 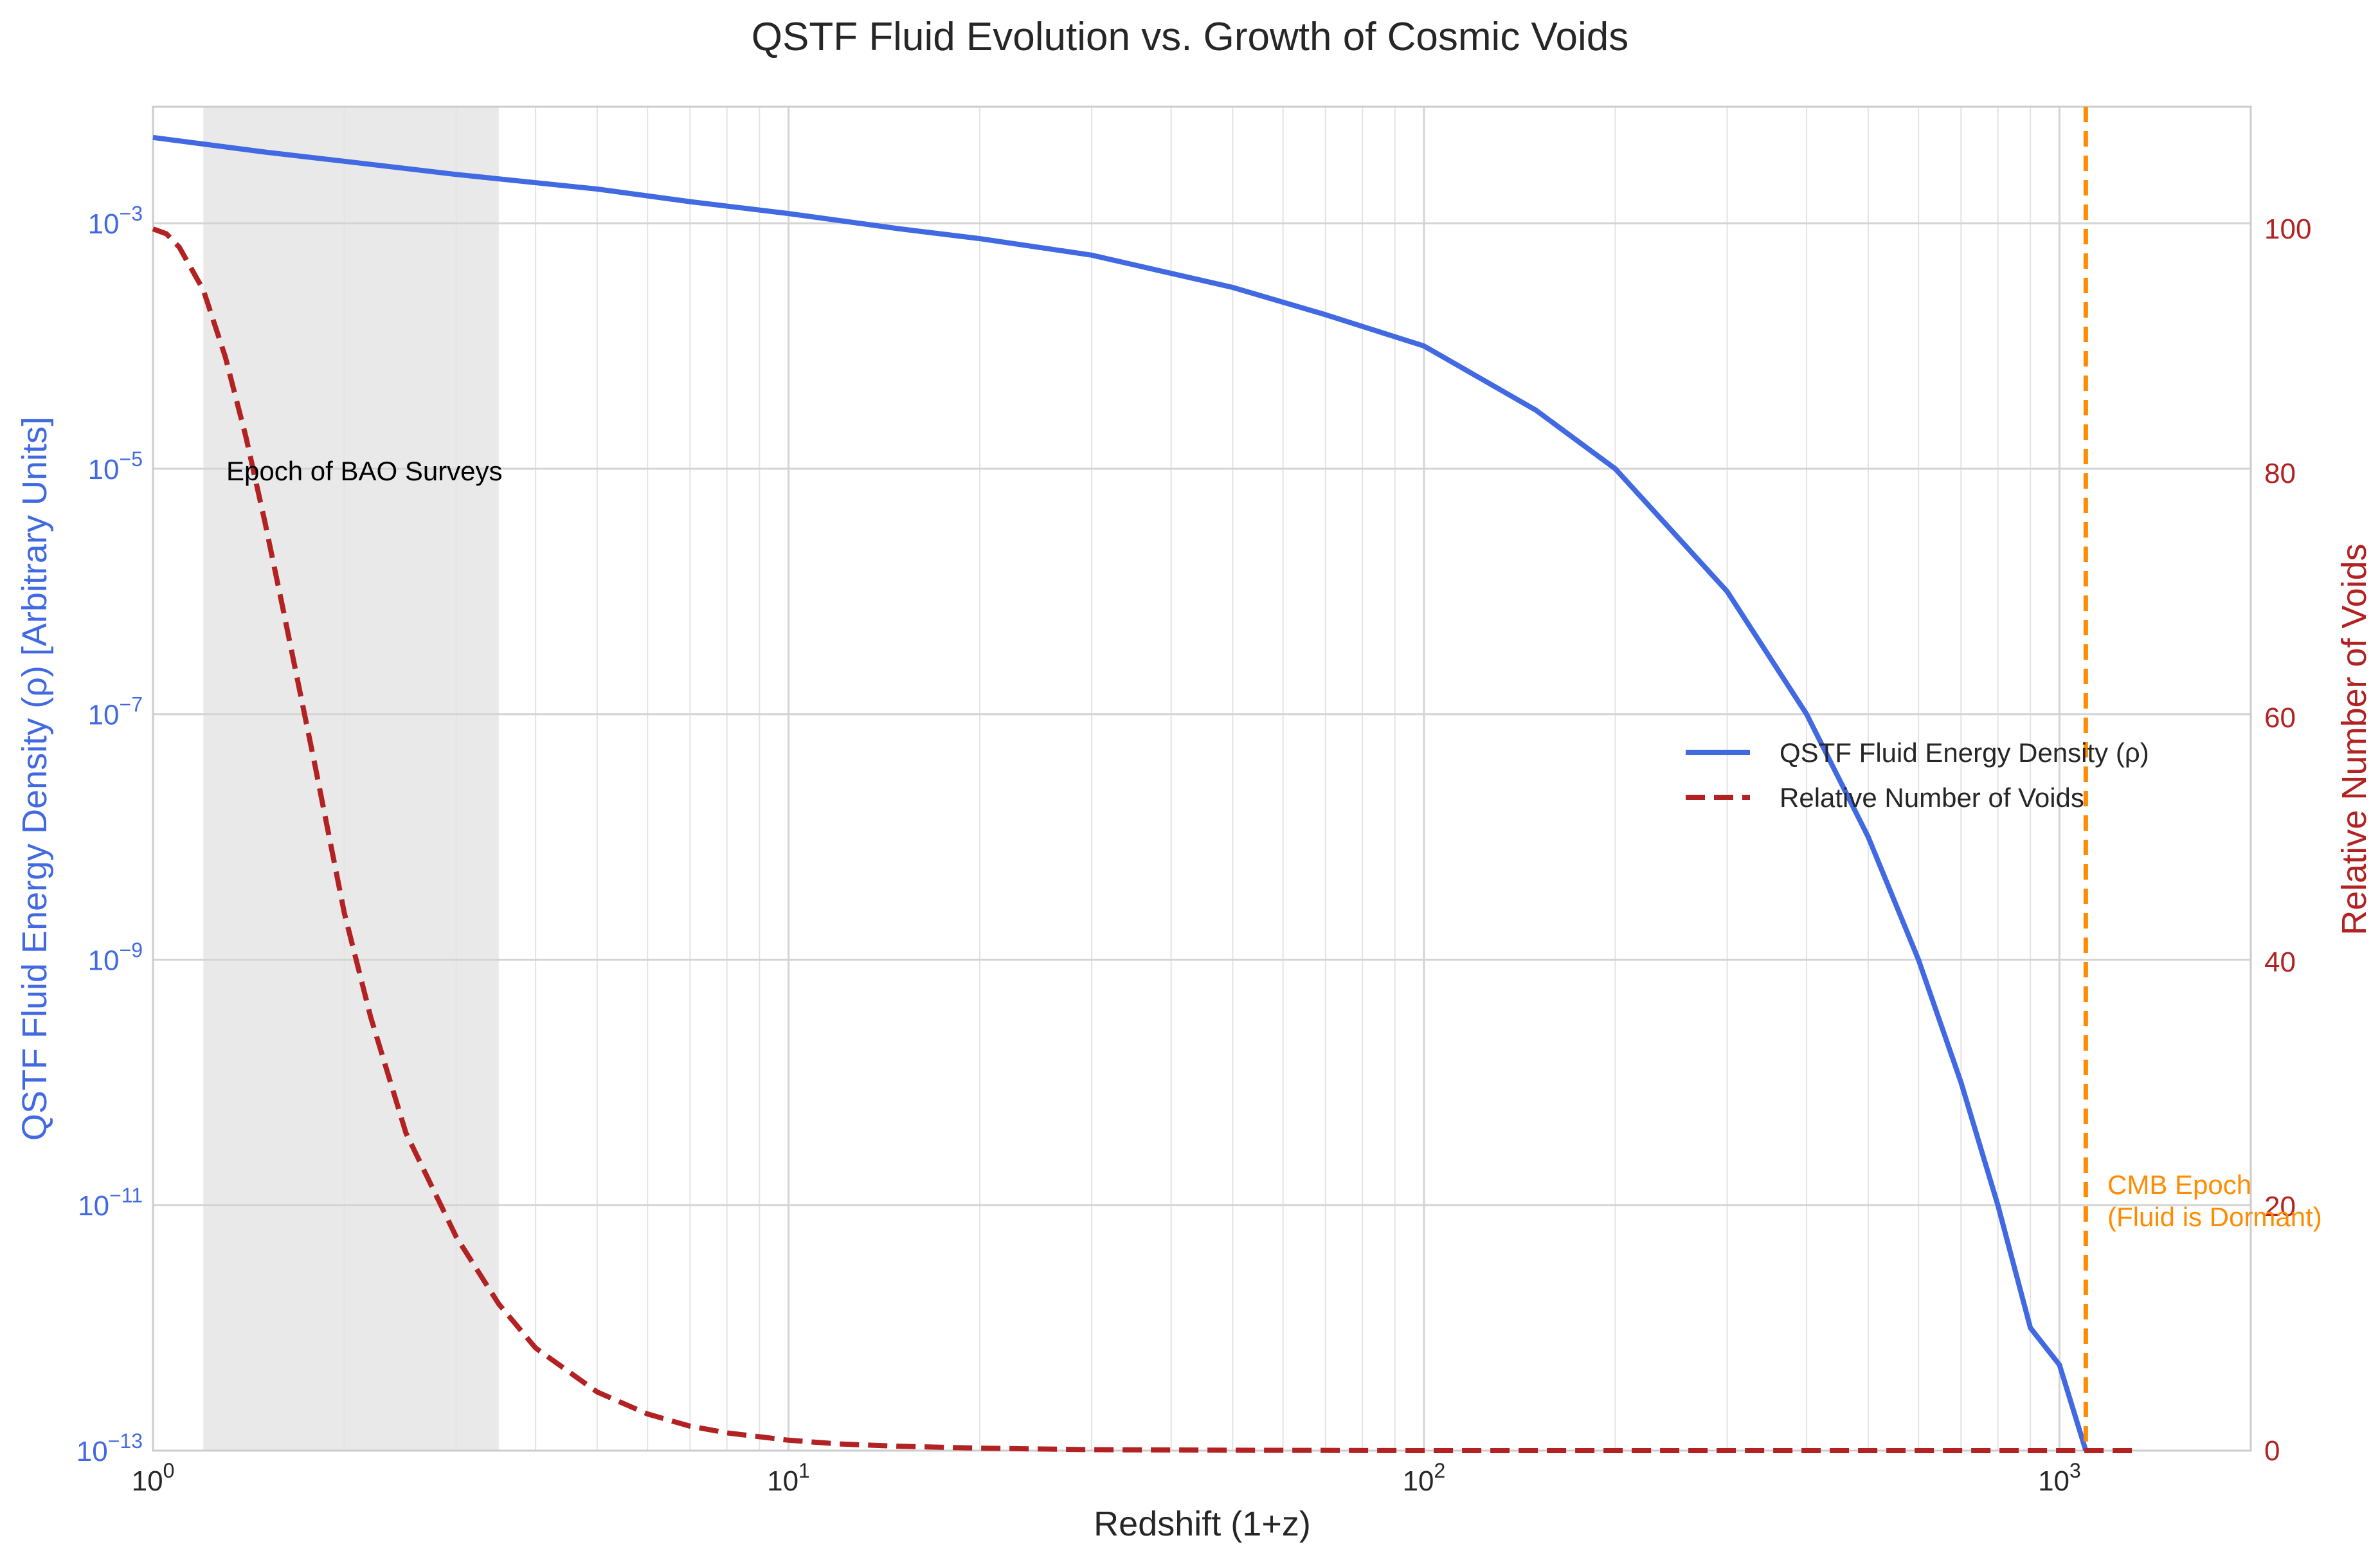 I want to click on x-tick-label: 10⁰, so click(x=153, y=1478).